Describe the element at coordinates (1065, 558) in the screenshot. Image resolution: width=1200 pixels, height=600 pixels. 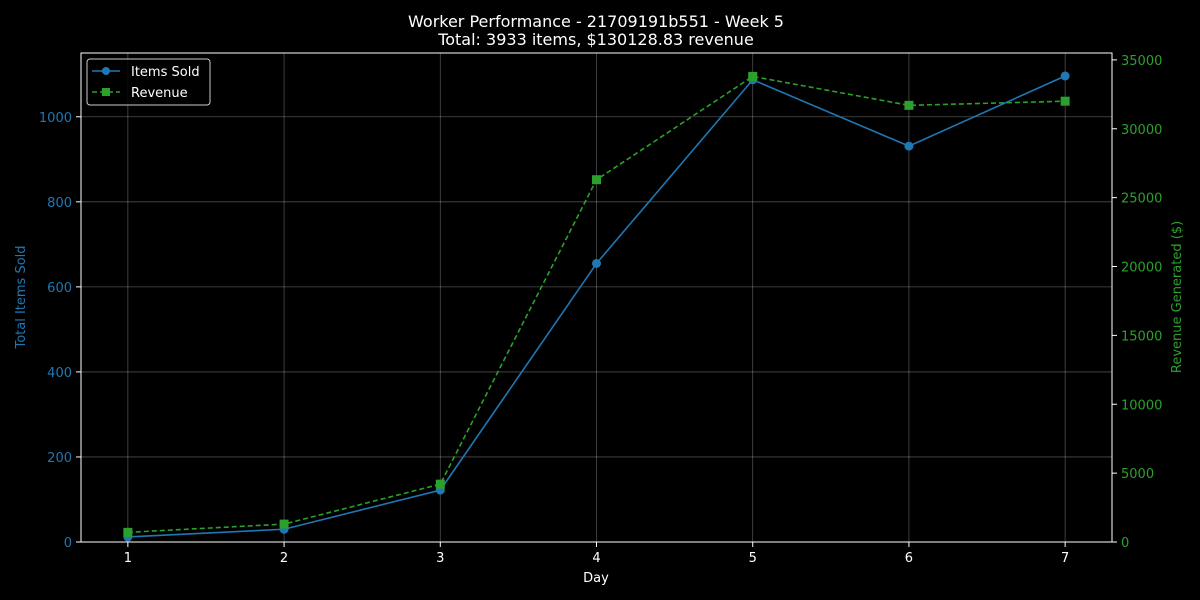
I see `x-tick-label: 7` at that location.